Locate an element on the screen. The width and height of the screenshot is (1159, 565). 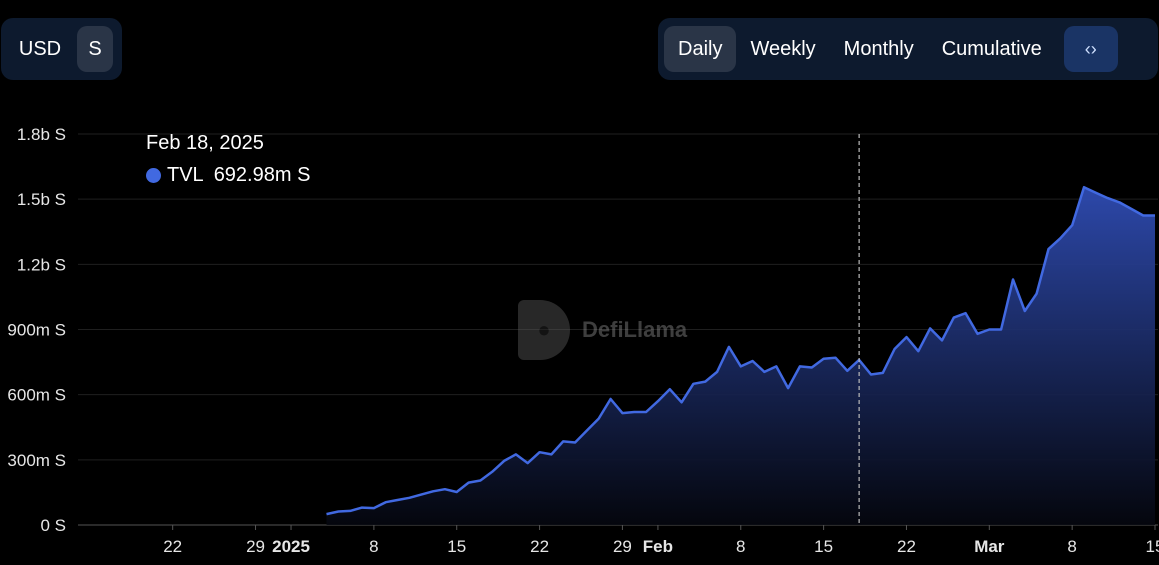
daily-button: Daily is located at coordinates (700, 49).